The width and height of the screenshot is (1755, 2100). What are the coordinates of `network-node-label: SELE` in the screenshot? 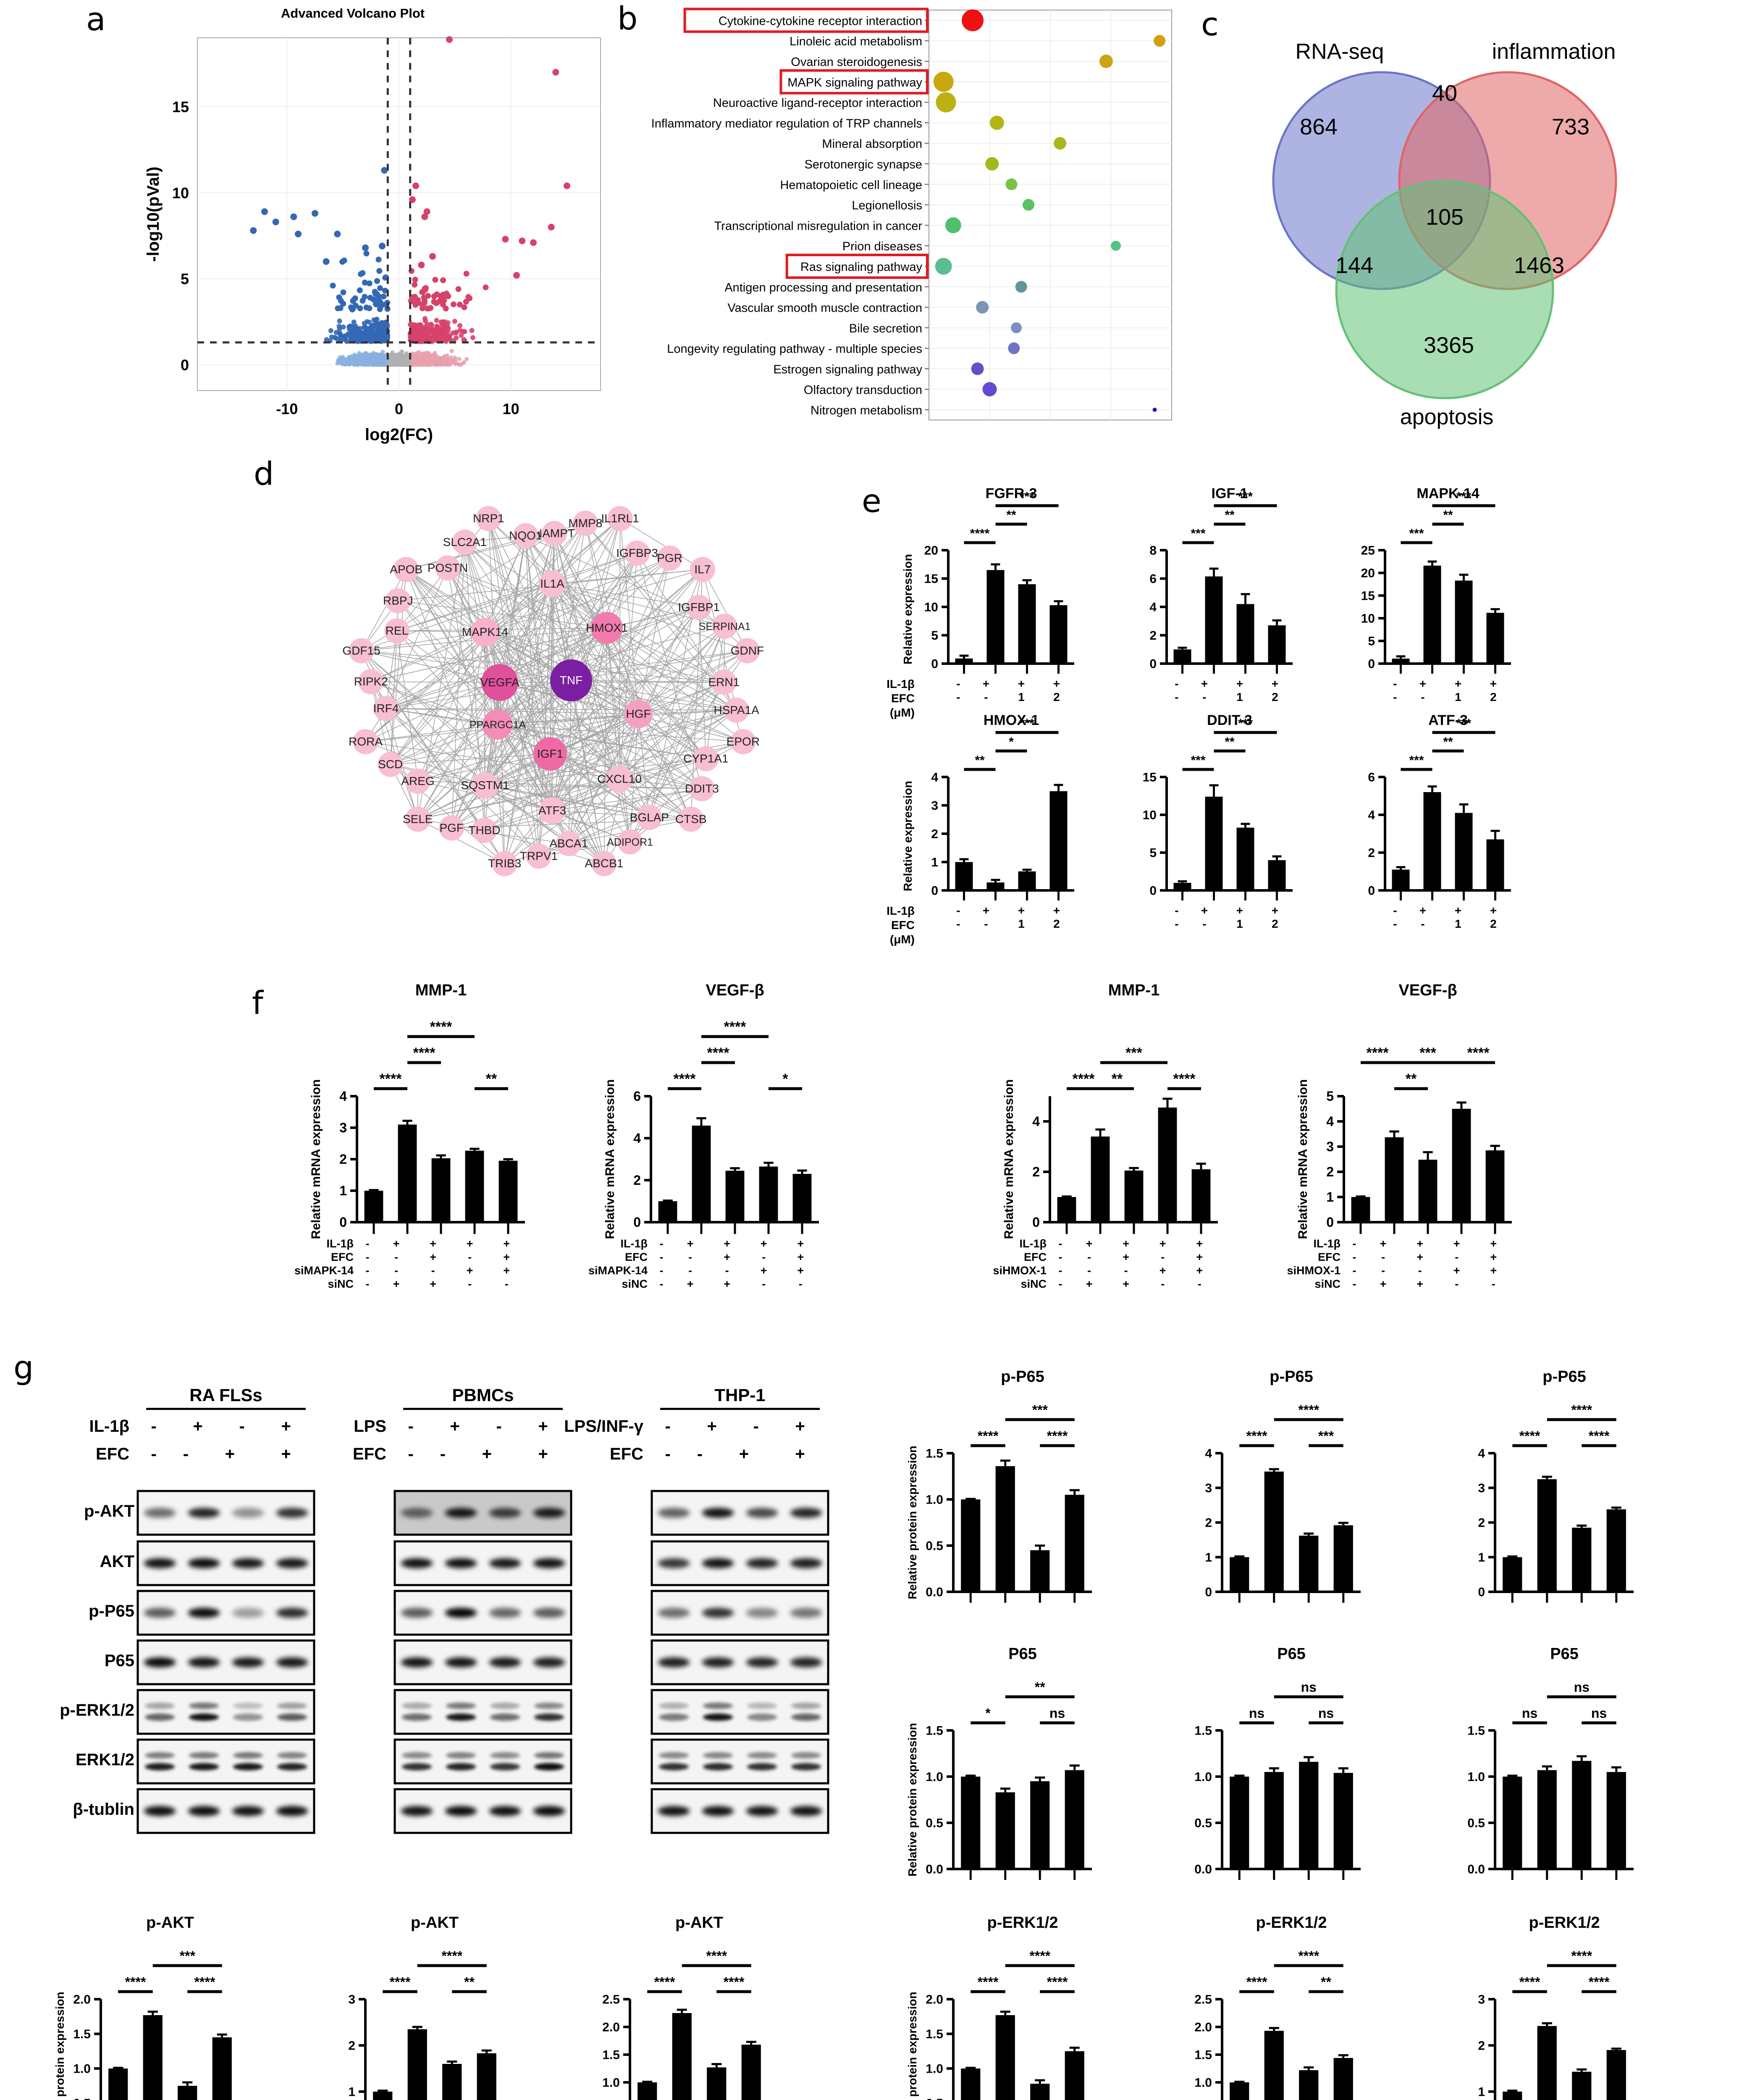 It's located at (418, 818).